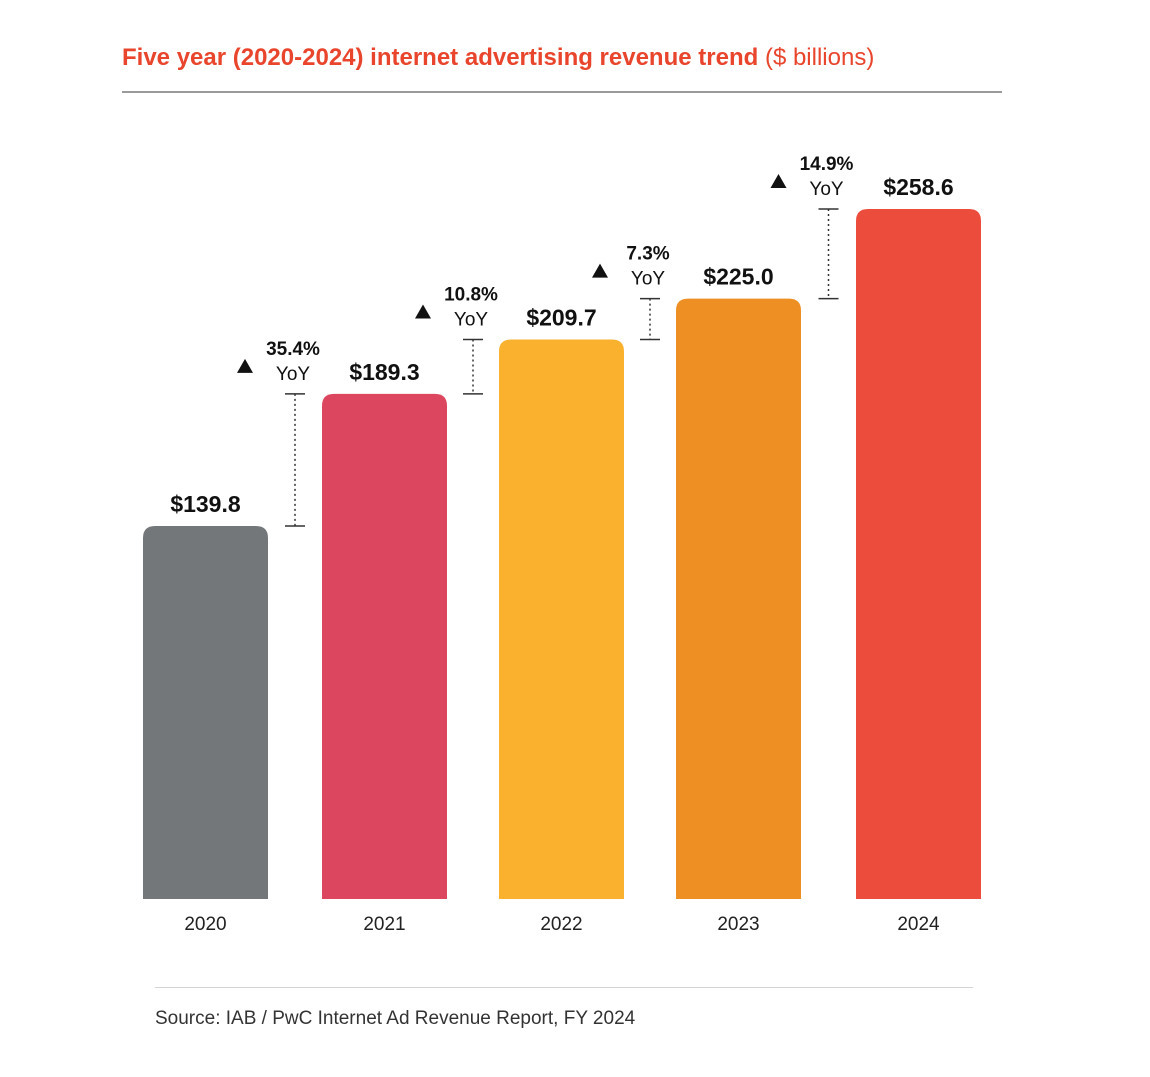 This screenshot has width=1150, height=1077. Describe the element at coordinates (423, 311) in the screenshot. I see `up-triangle-icon-2022` at that location.